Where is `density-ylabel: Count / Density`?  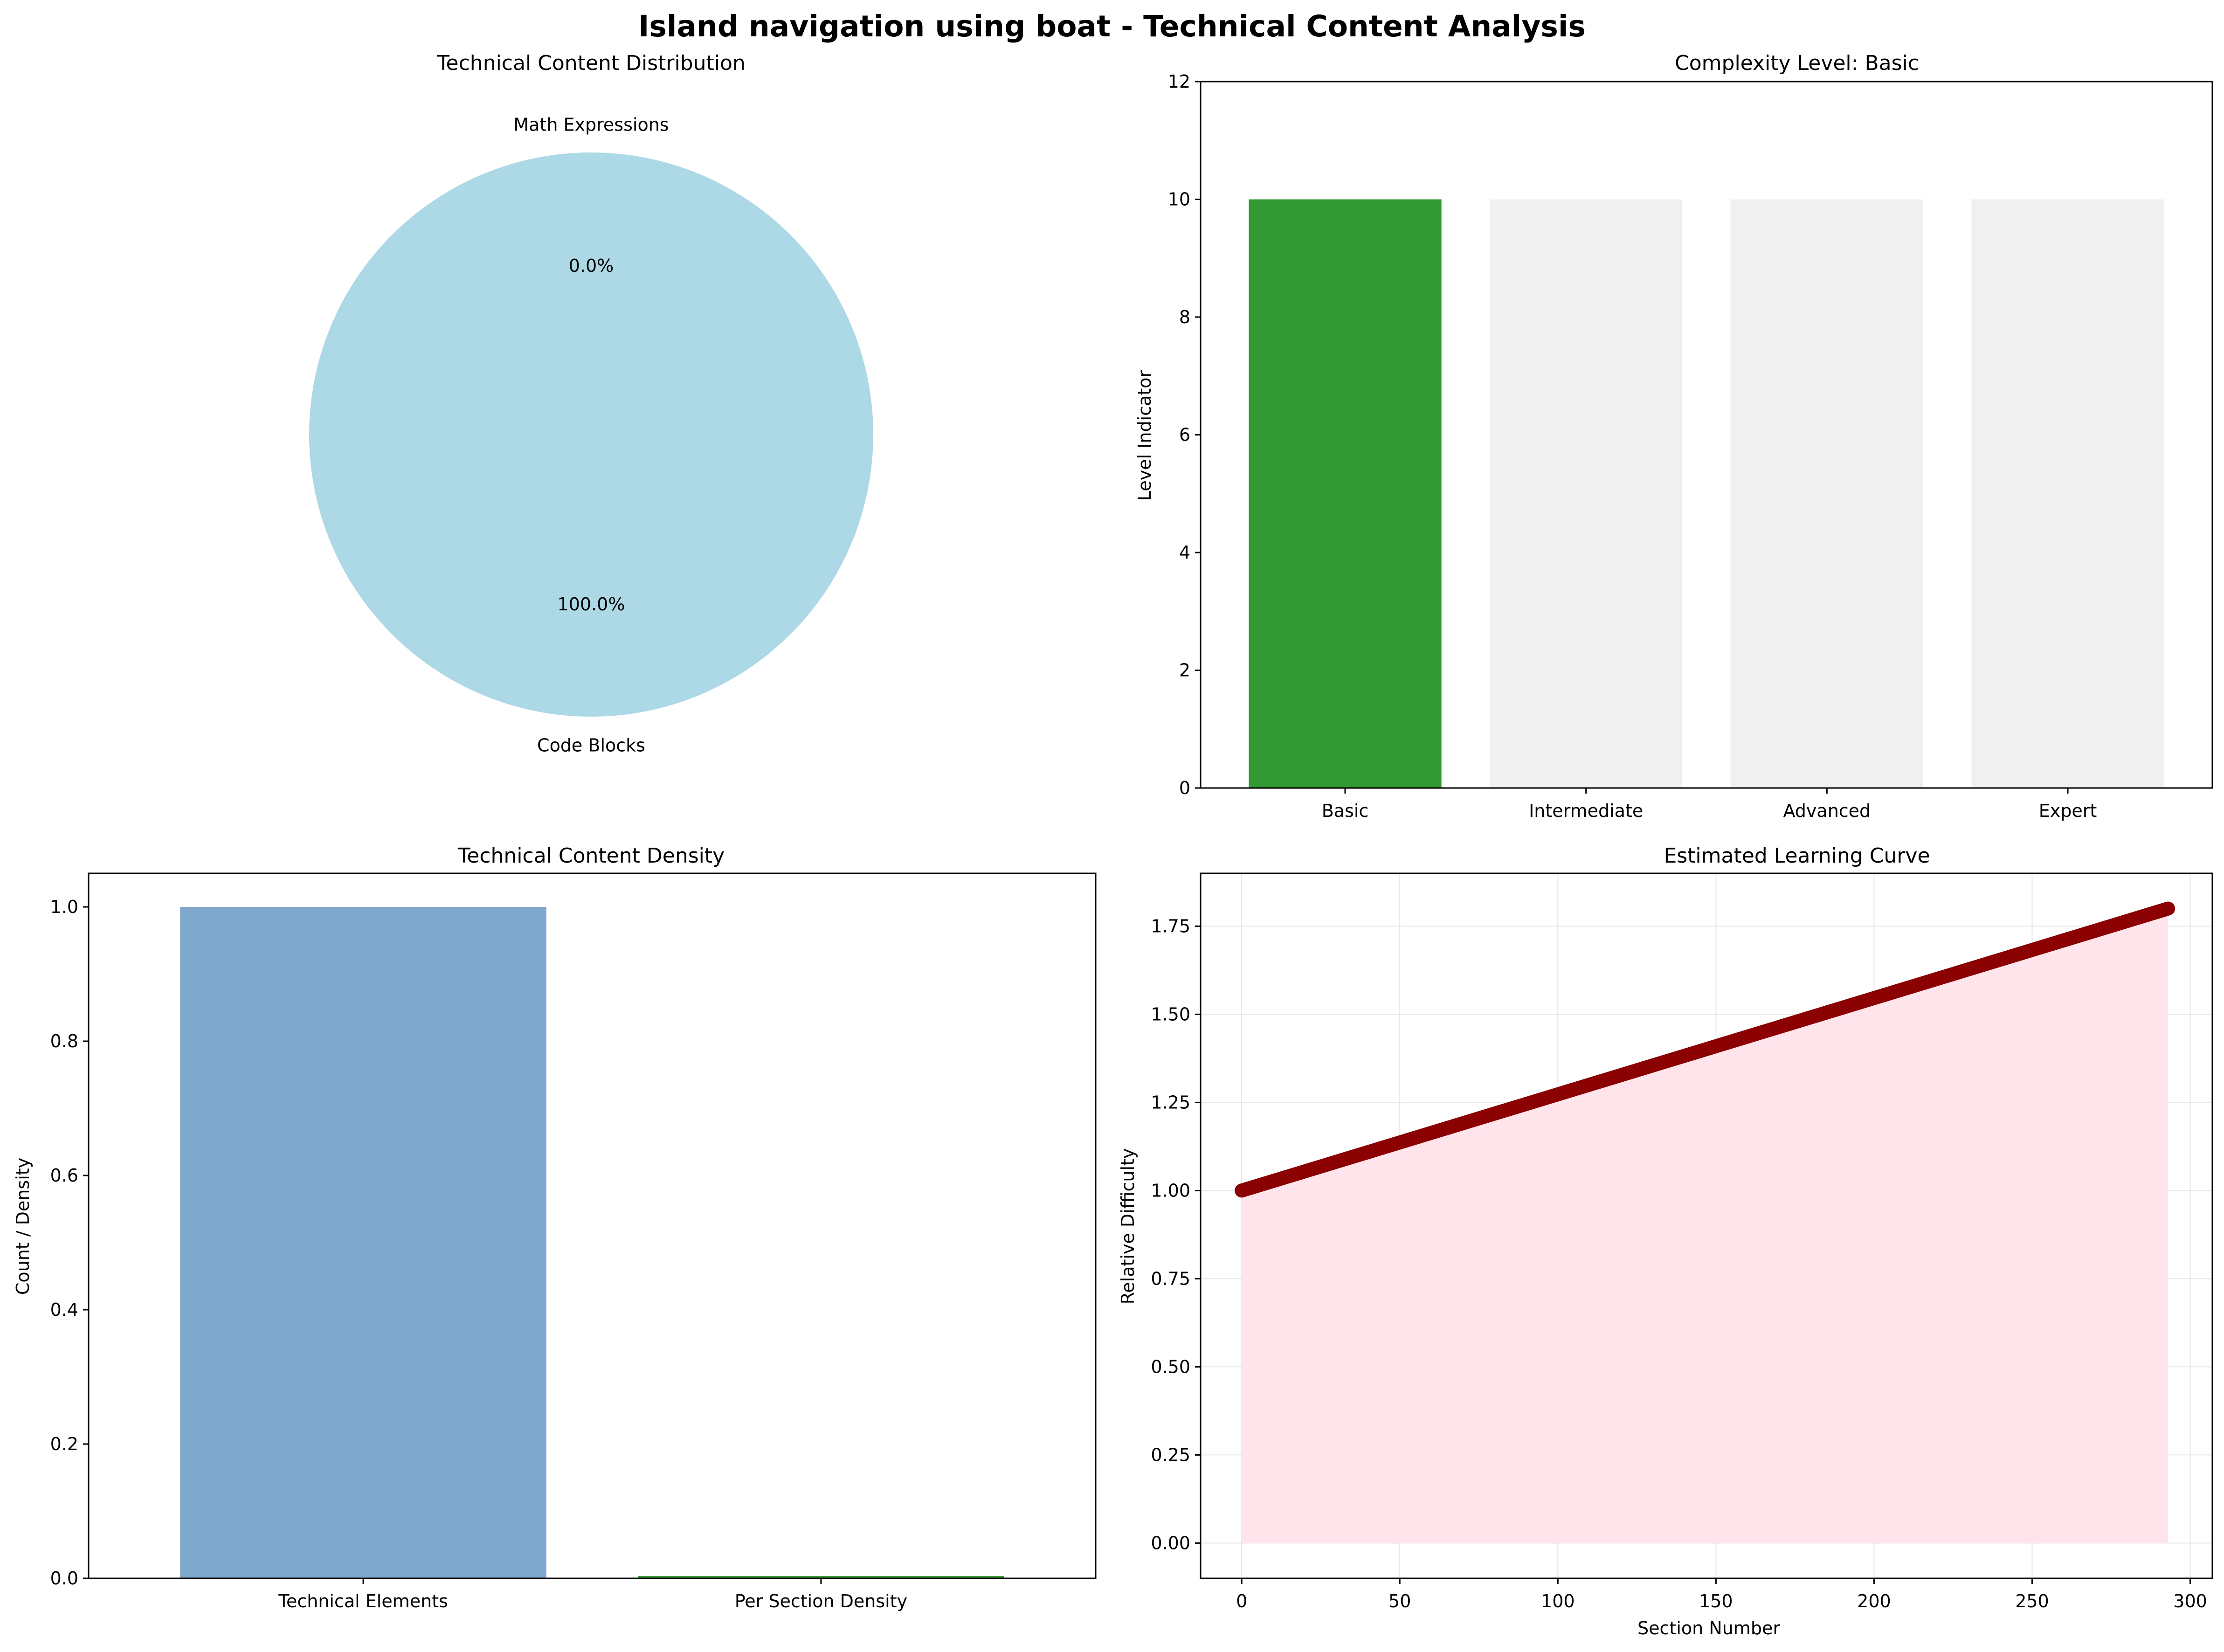 density-ylabel: Count / Density is located at coordinates (23, 1226).